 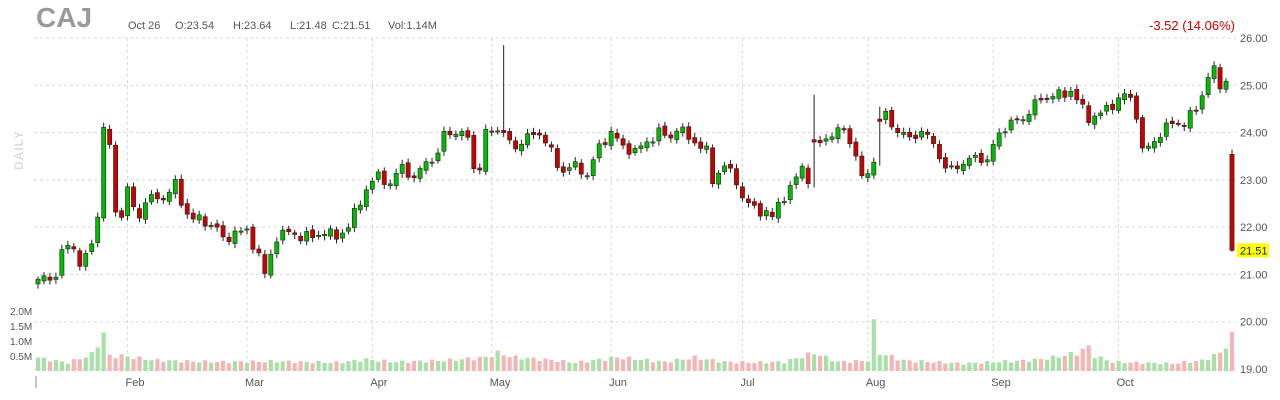 I want to click on price-tick-label: 26.00, so click(x=1254, y=39).